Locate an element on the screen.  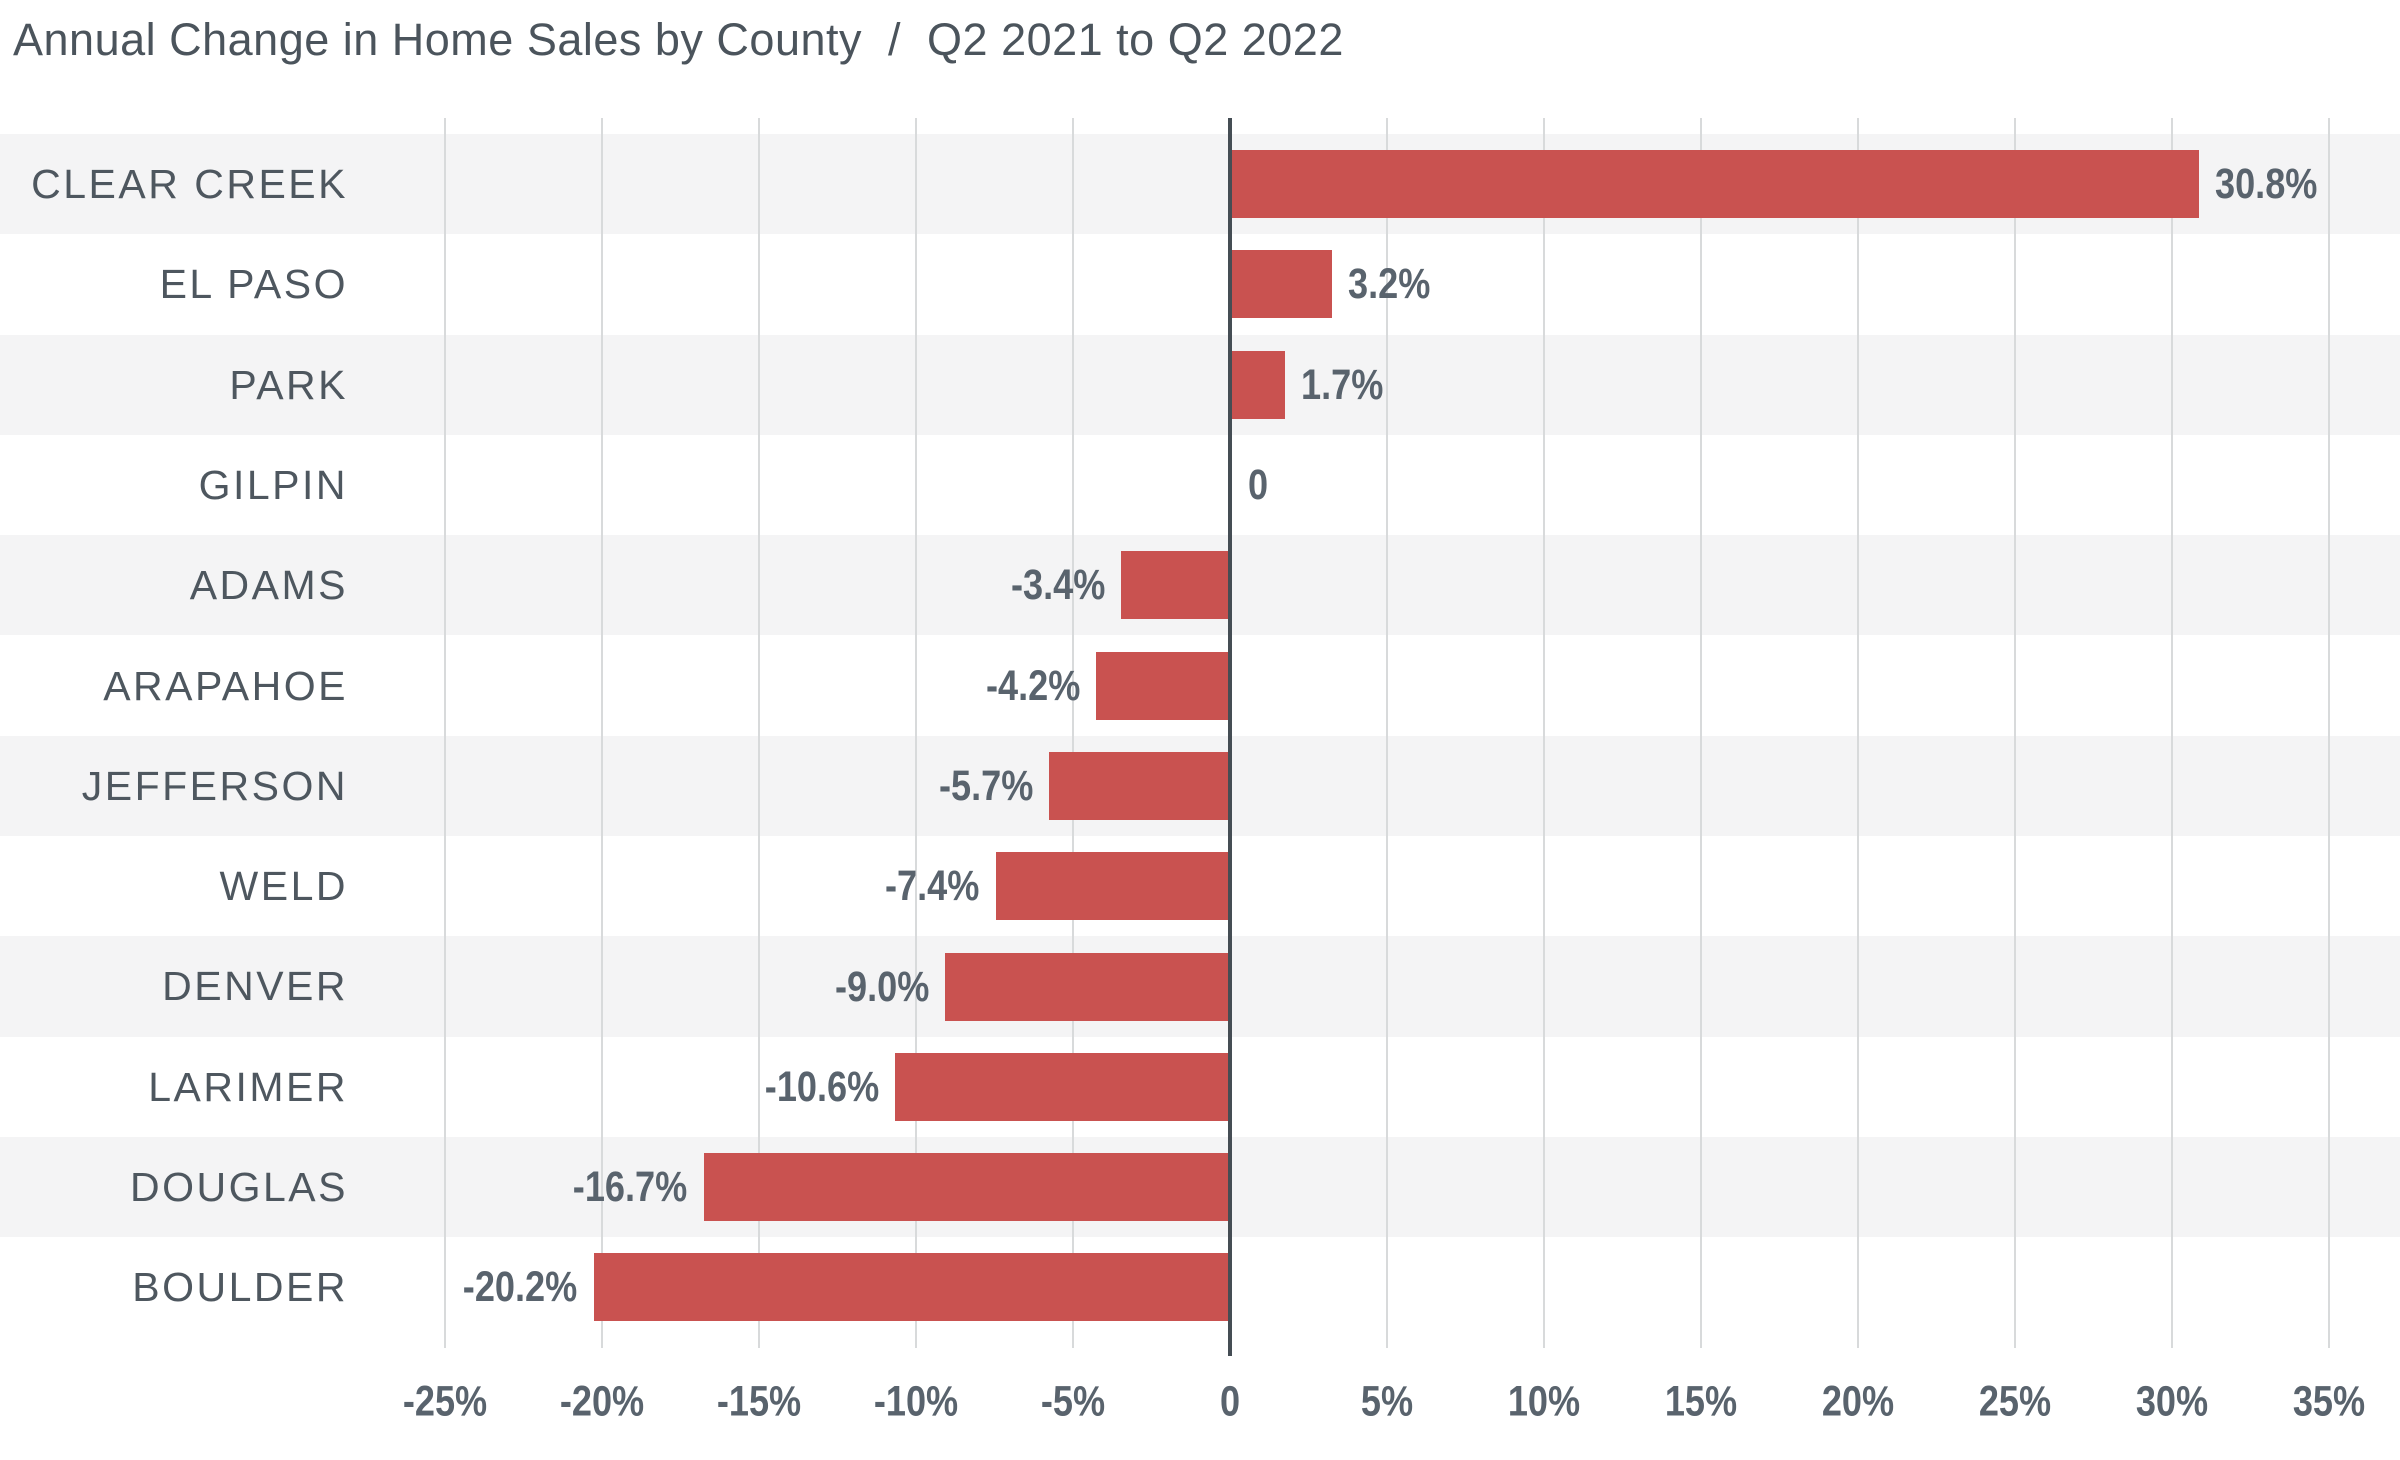
county-label: EL PASO is located at coordinates (253, 284).